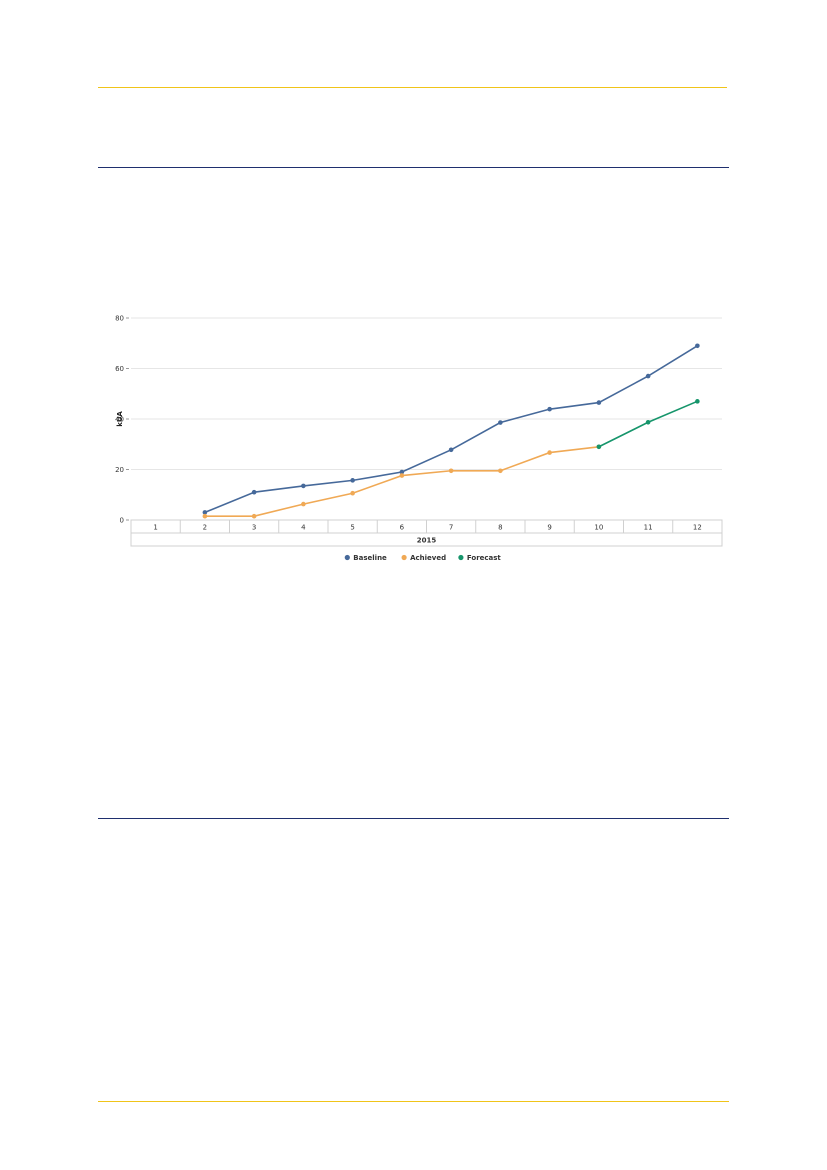  I want to click on x-tick-label: 8, so click(500, 528).